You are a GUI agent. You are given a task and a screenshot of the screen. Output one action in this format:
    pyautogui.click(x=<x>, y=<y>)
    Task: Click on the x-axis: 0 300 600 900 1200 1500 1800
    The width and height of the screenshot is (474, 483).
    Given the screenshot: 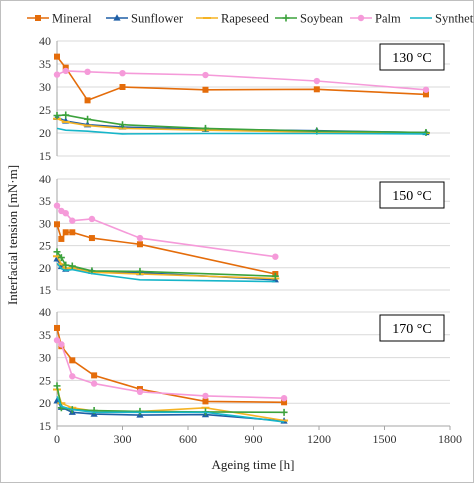 What is the action you would take?
    pyautogui.click(x=258, y=435)
    